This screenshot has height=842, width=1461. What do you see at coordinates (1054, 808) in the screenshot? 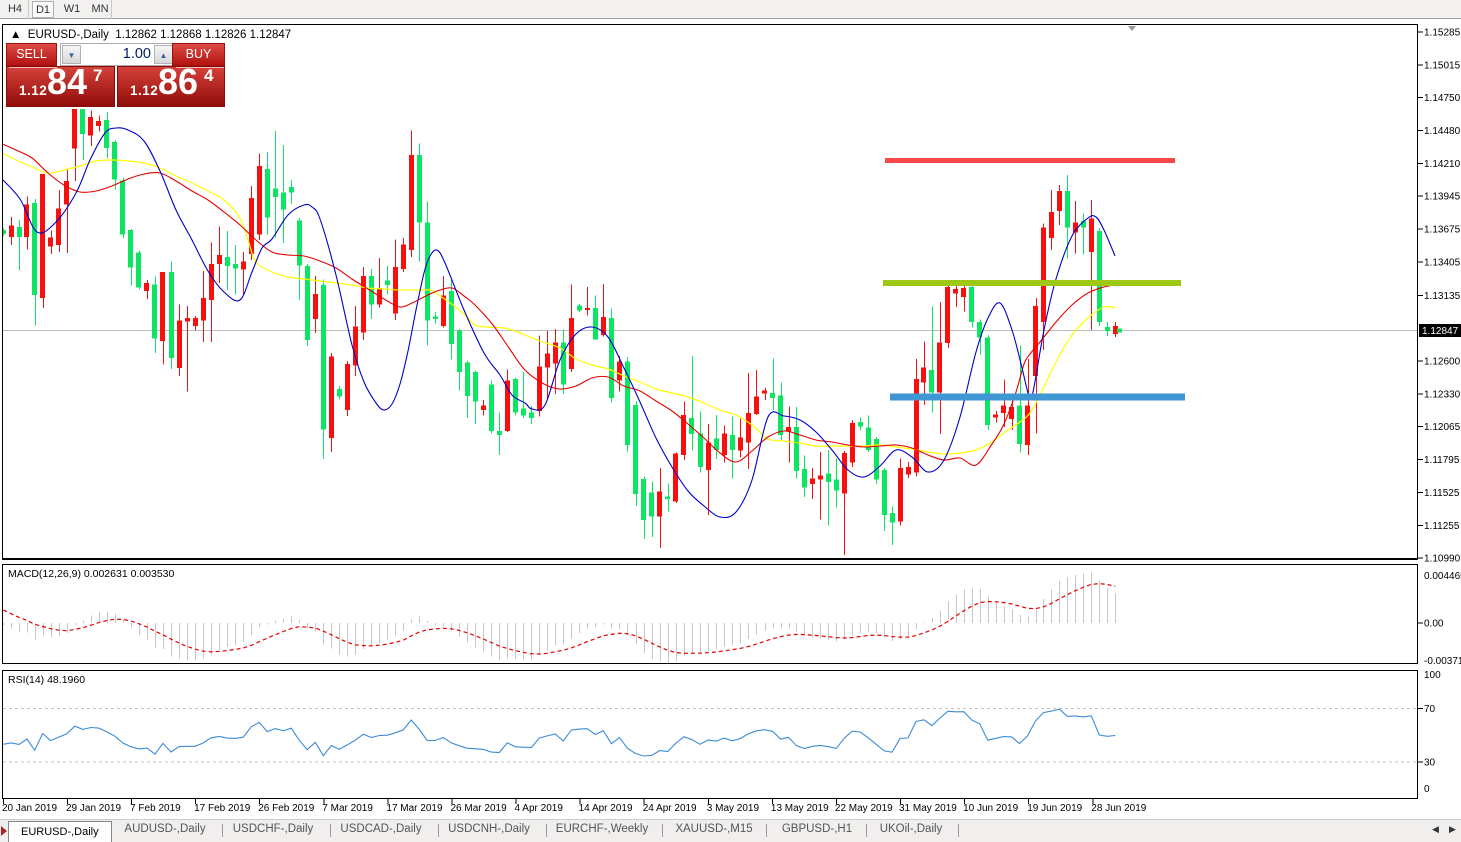
I see `svg-text: 19 Jun 2019` at bounding box center [1054, 808].